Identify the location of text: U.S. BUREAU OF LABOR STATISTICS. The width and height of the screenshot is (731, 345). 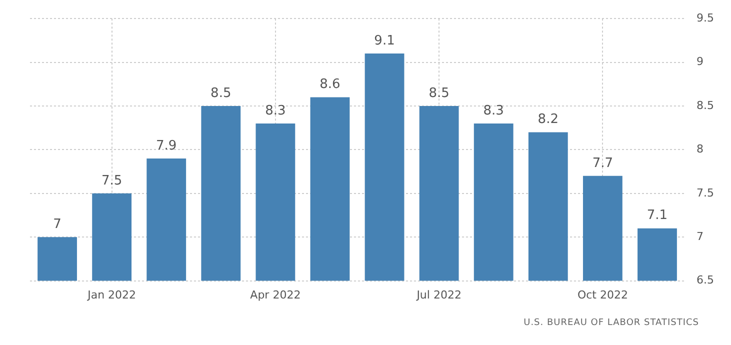
(611, 323).